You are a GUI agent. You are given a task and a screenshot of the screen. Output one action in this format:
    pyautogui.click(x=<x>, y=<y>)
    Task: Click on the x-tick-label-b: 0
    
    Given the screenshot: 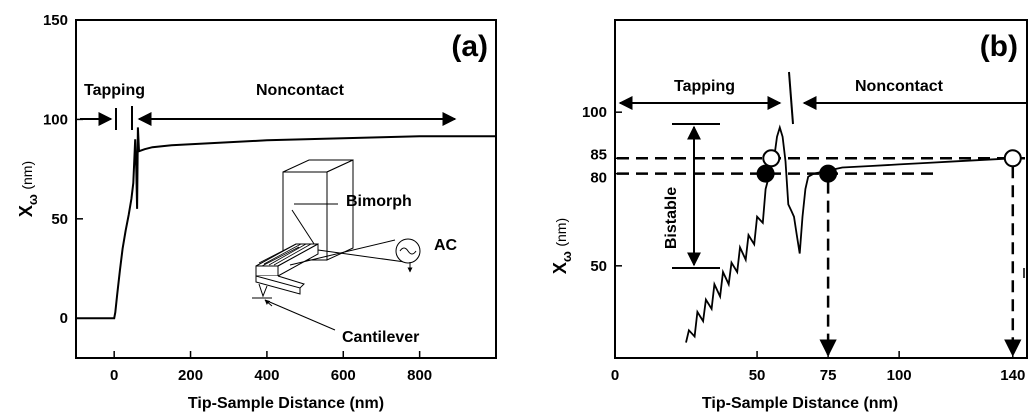 What is the action you would take?
    pyautogui.click(x=615, y=375)
    